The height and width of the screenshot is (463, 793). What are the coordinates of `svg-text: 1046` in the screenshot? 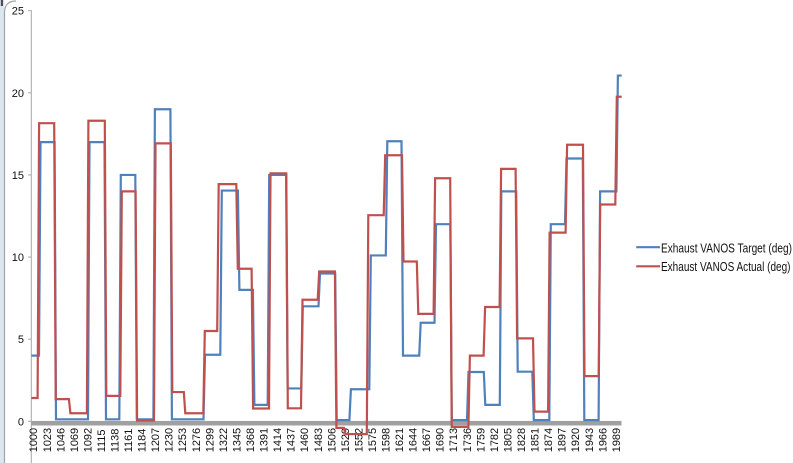 It's located at (61, 440).